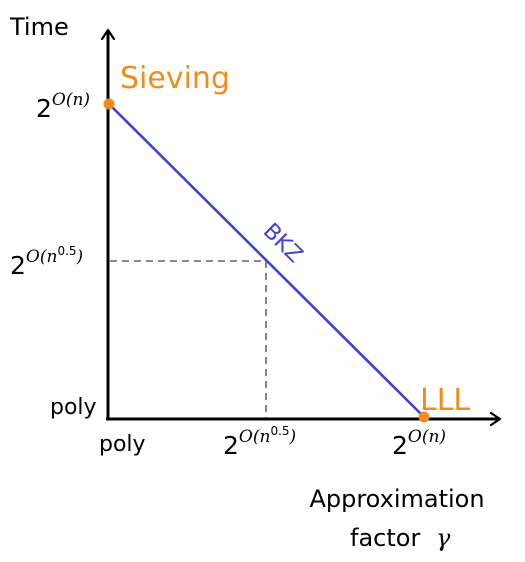  What do you see at coordinates (63, 106) in the screenshot?
I see `y-tick-top: 2O(n)` at bounding box center [63, 106].